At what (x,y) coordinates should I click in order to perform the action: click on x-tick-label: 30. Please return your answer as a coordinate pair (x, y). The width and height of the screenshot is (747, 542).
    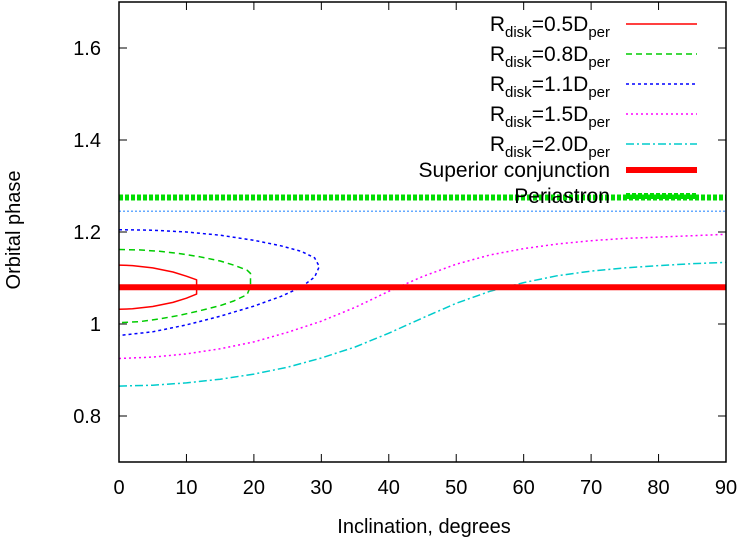
    Looking at the image, I should click on (321, 488).